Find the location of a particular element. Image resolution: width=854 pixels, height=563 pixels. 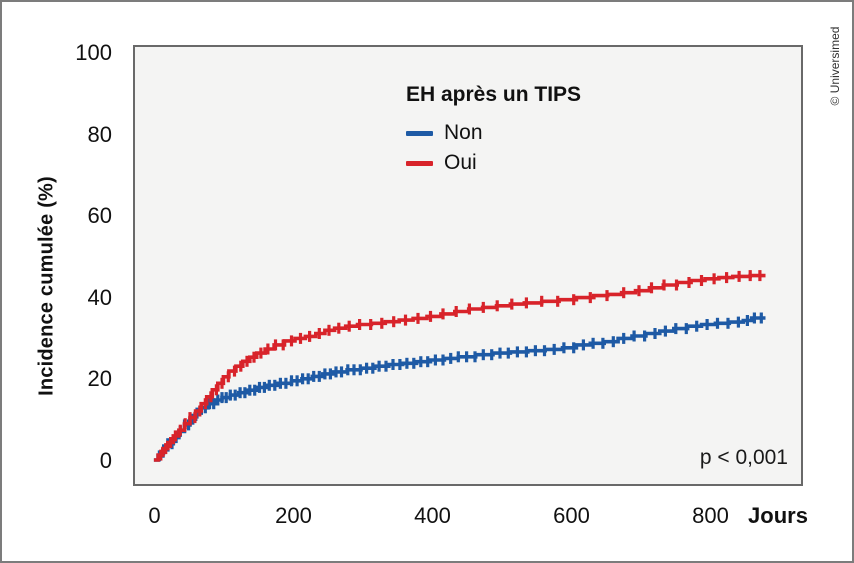

x-tick-600: 600 is located at coordinates (571, 515).